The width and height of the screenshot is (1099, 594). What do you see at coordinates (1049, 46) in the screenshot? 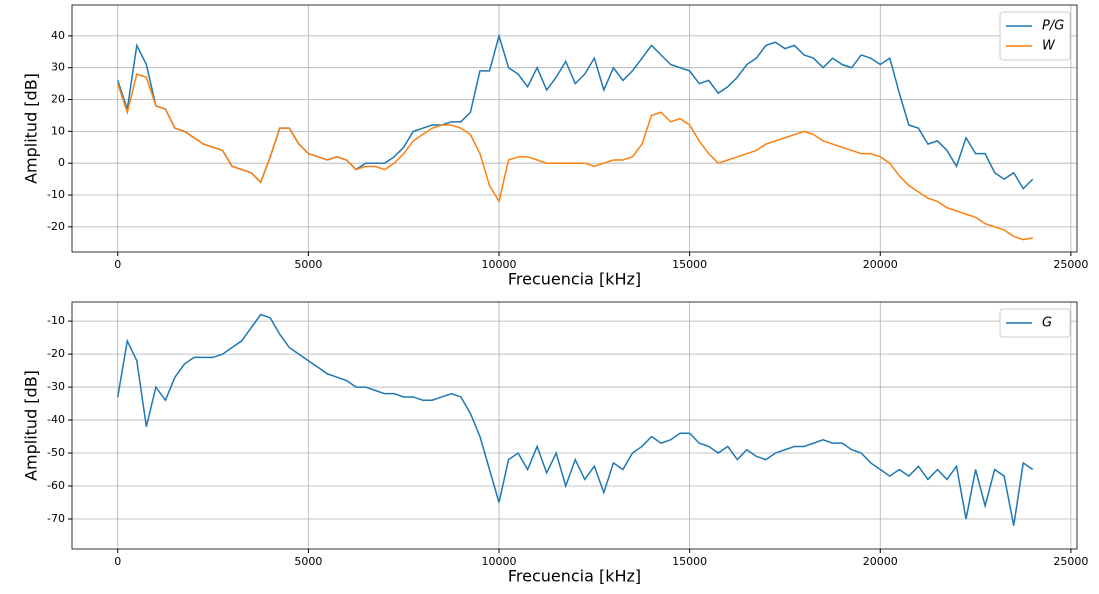
I see `legend-label: W` at bounding box center [1049, 46].